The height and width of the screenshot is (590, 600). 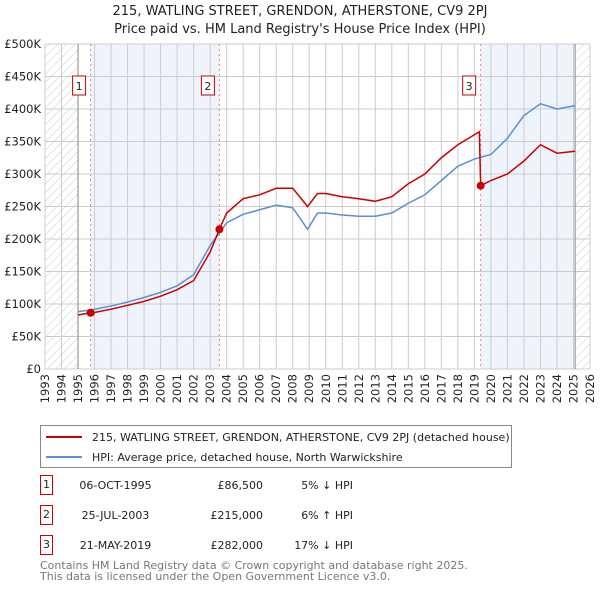 What do you see at coordinates (45, 388) in the screenshot?
I see `x-tick-label: 1993` at bounding box center [45, 388].